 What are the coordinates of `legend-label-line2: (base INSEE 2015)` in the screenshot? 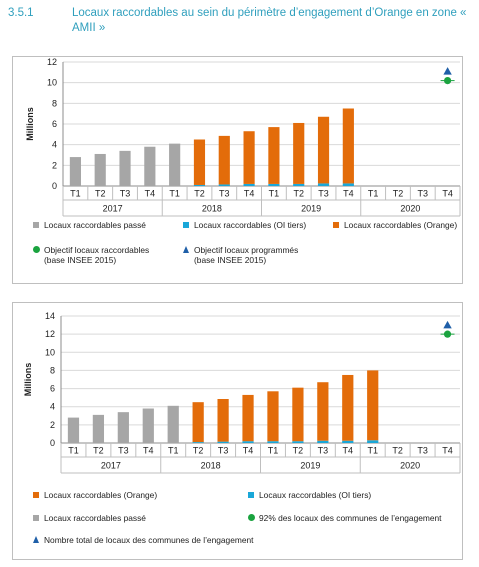 It's located at (230, 260).